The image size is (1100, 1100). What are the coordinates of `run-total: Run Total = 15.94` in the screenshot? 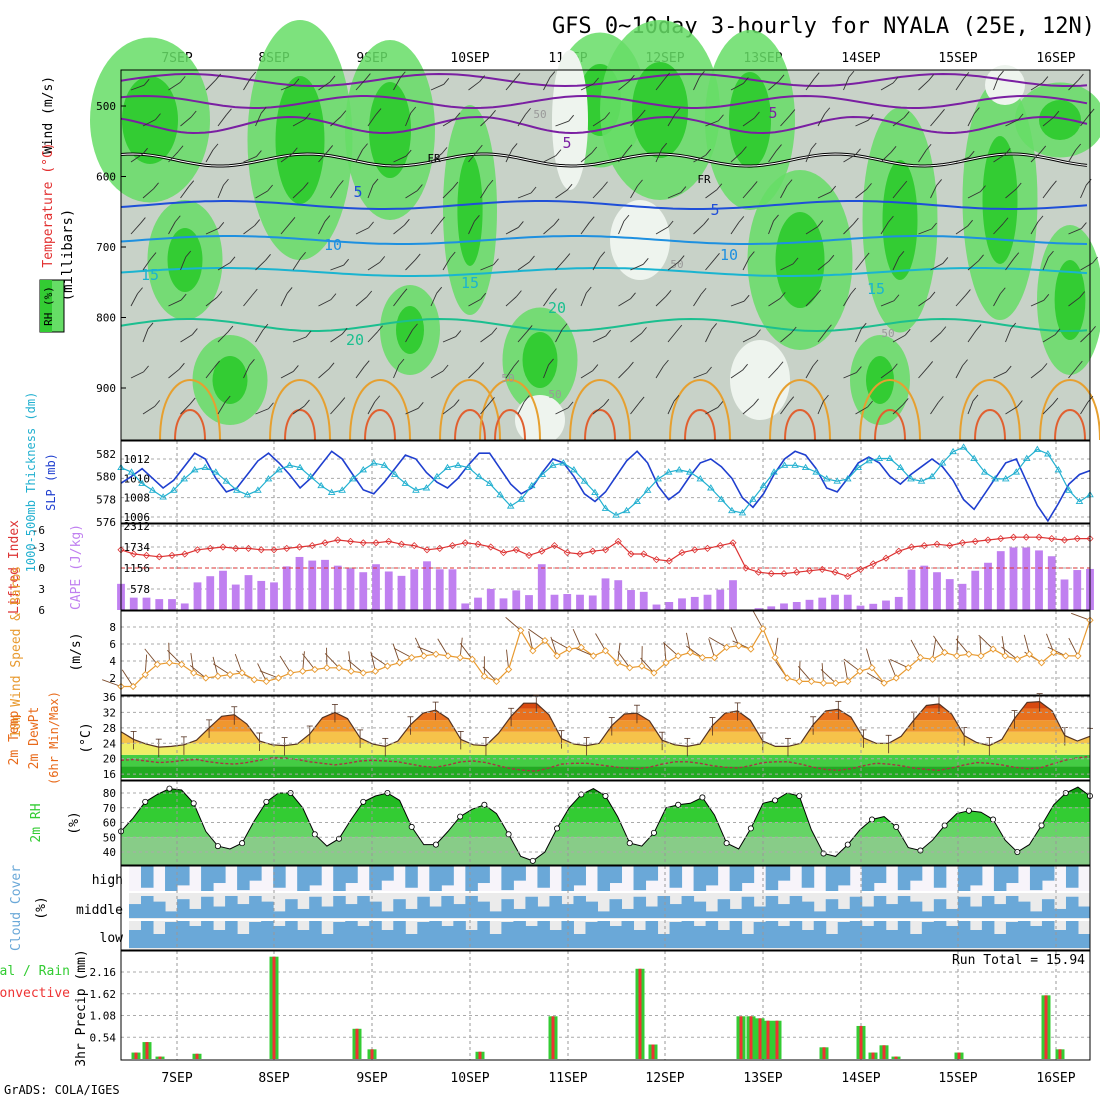 It's located at (1018, 960).